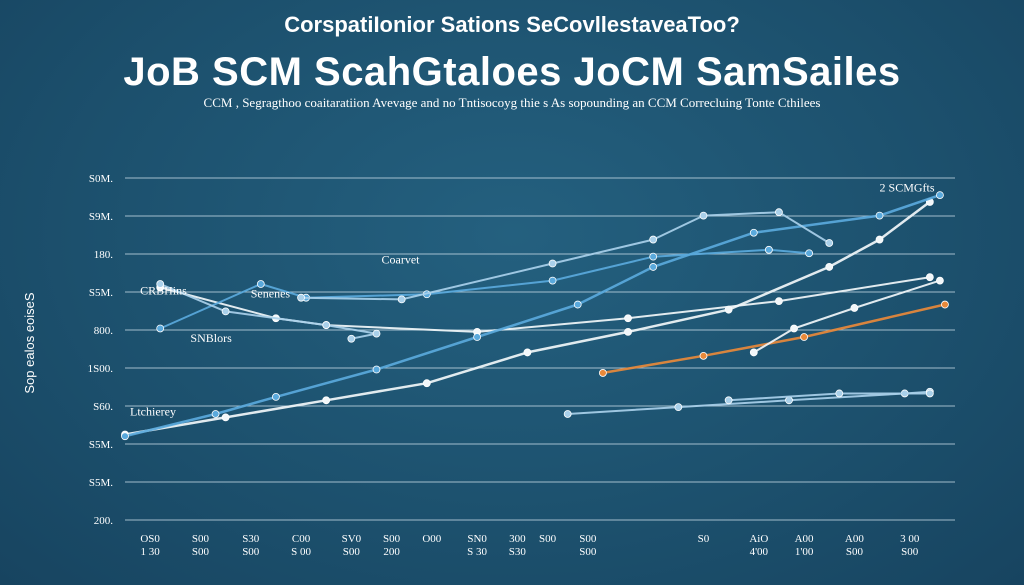  What do you see at coordinates (352, 539) in the screenshot?
I see `x-tick-label: SV0` at bounding box center [352, 539].